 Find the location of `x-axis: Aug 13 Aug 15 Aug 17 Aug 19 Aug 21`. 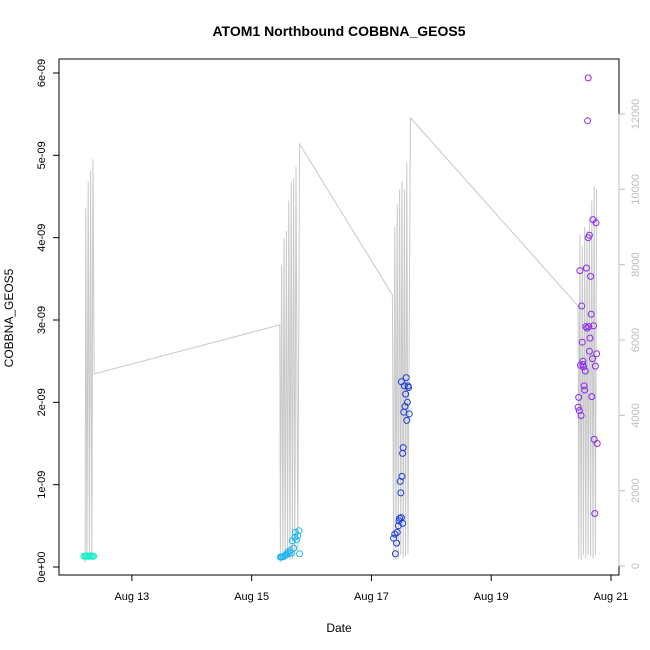

x-axis: Aug 13 Aug 15 Aug 17 Aug 19 Aug 21 is located at coordinates (371, 588).